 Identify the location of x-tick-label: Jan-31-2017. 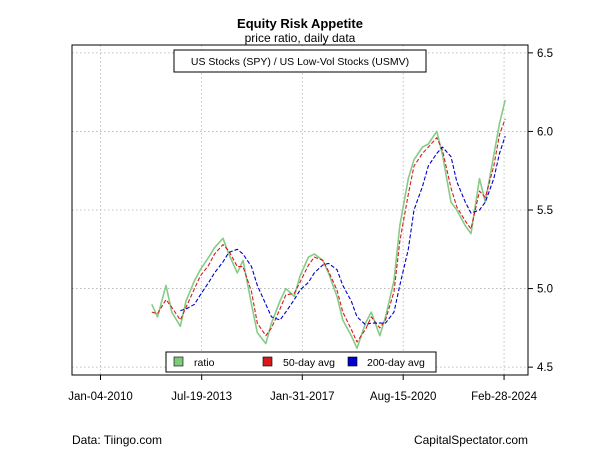
(302, 397).